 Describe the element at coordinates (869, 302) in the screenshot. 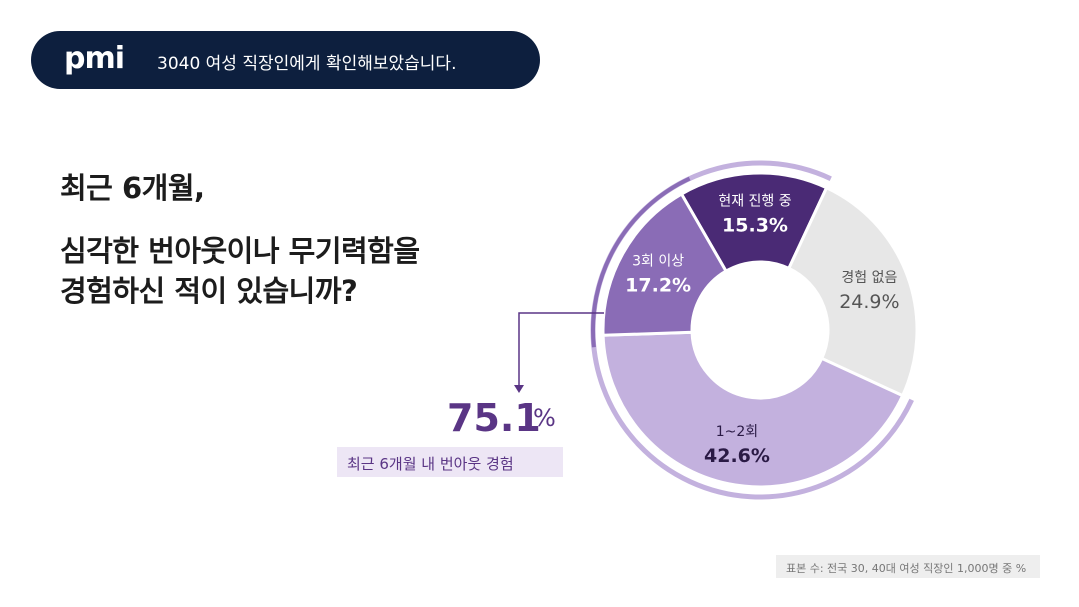

I see `slice-value: 24.9%` at that location.